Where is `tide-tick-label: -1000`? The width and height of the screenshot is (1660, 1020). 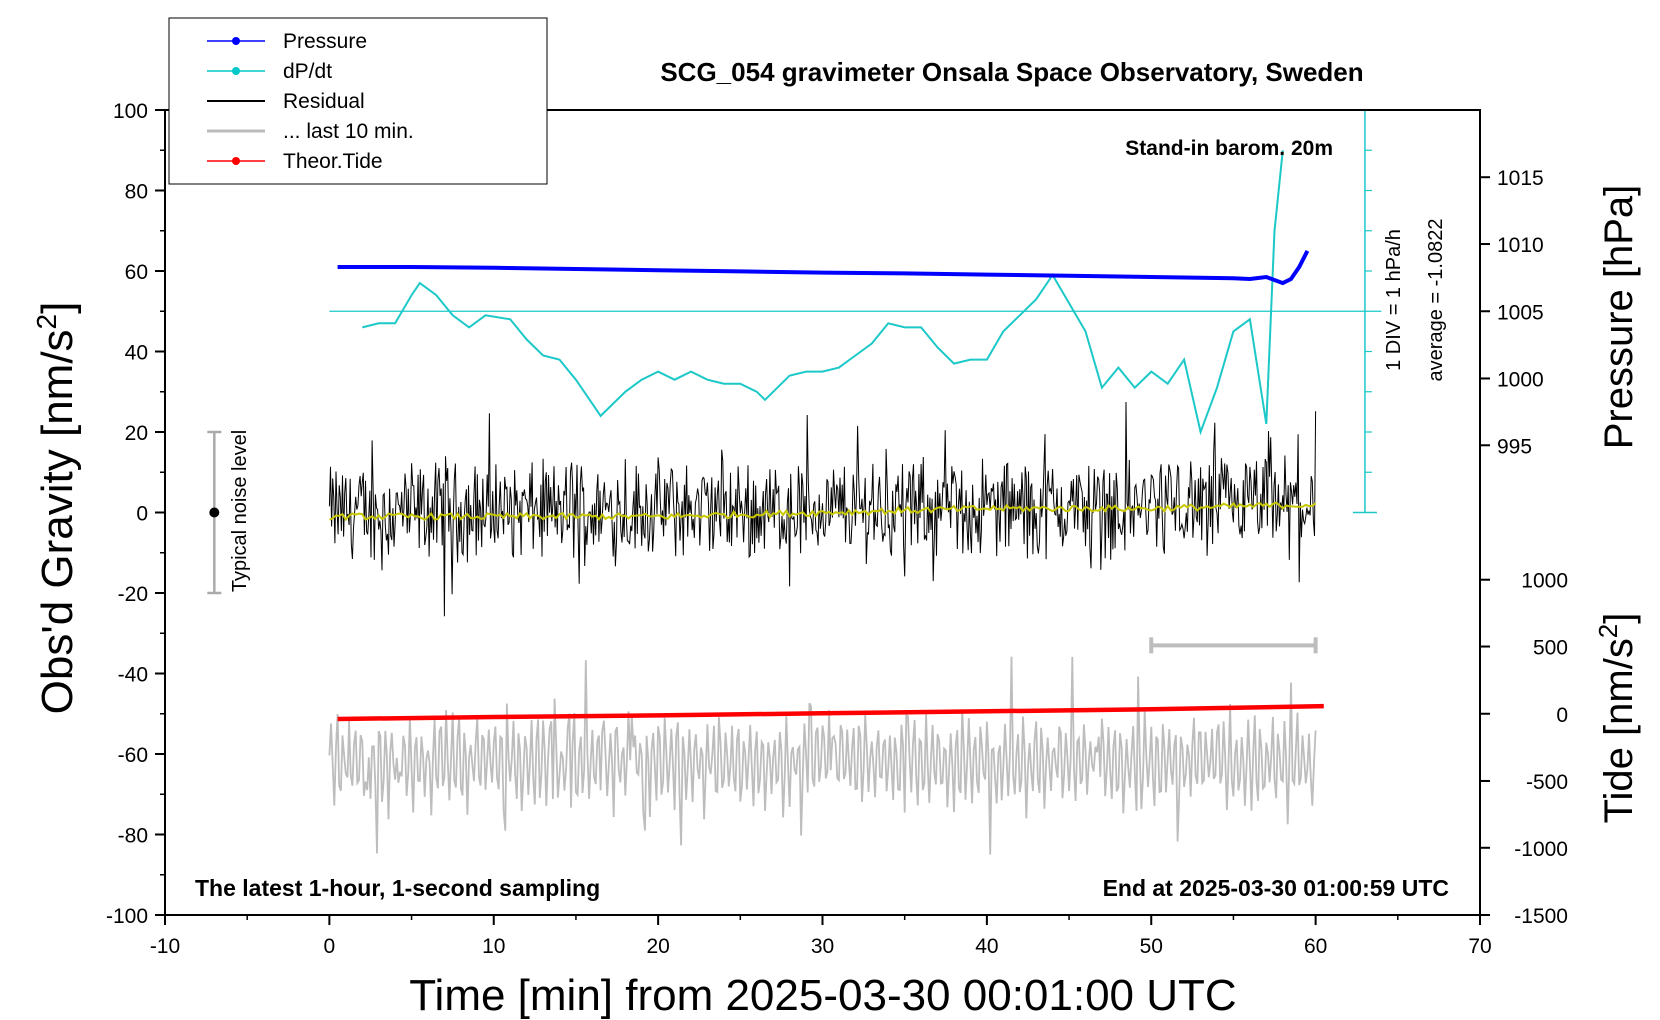
tide-tick-label: -1000 is located at coordinates (1541, 849).